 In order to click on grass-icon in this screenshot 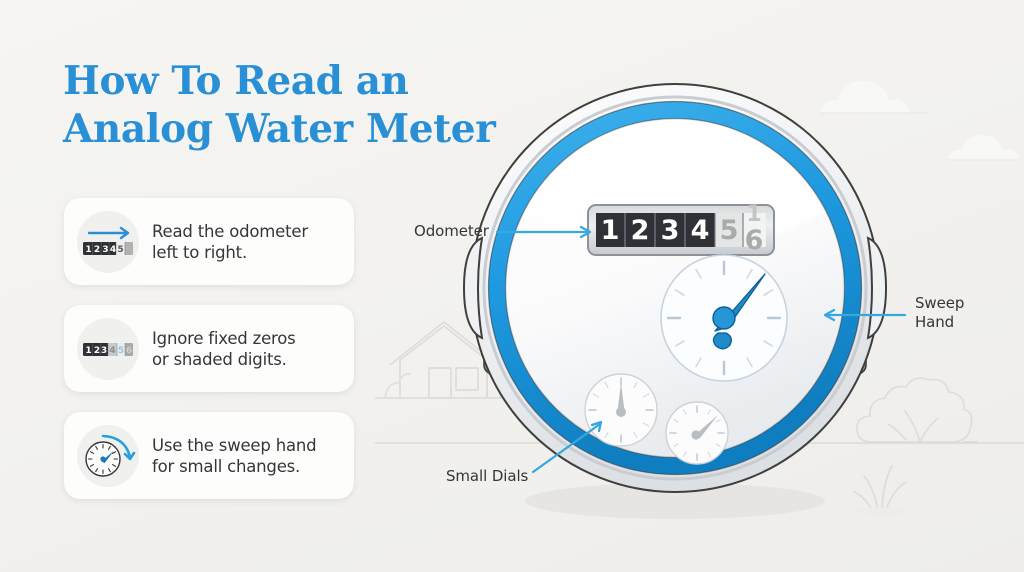, I will do `click(880, 488)`.